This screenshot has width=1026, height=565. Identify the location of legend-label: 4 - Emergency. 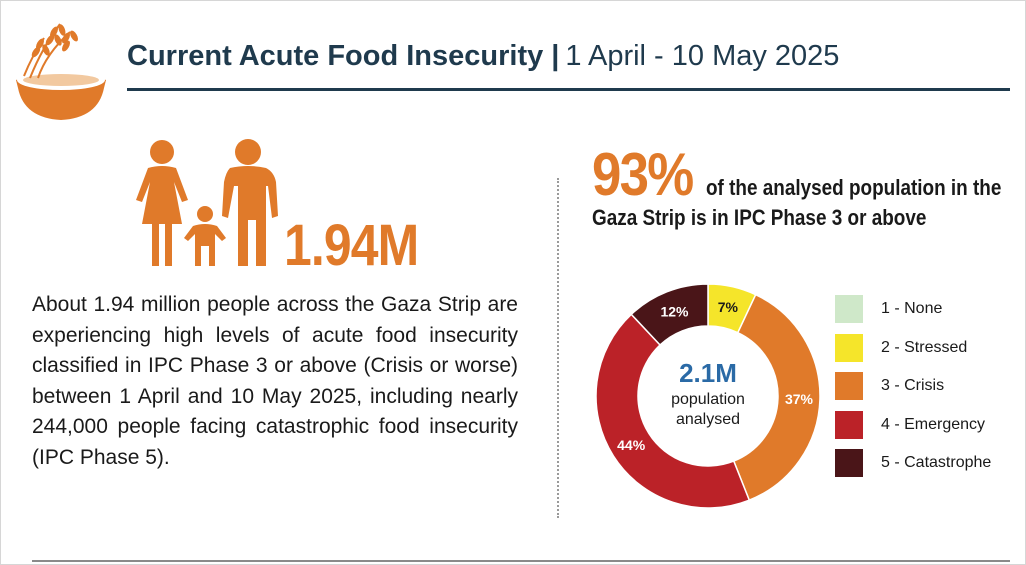
(933, 424).